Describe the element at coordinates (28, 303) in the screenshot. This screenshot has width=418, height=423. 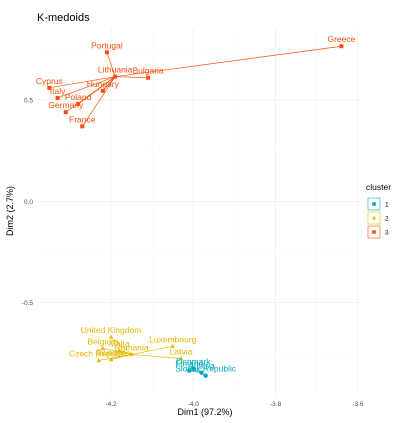
I see `y-tick-label: -0.5` at that location.